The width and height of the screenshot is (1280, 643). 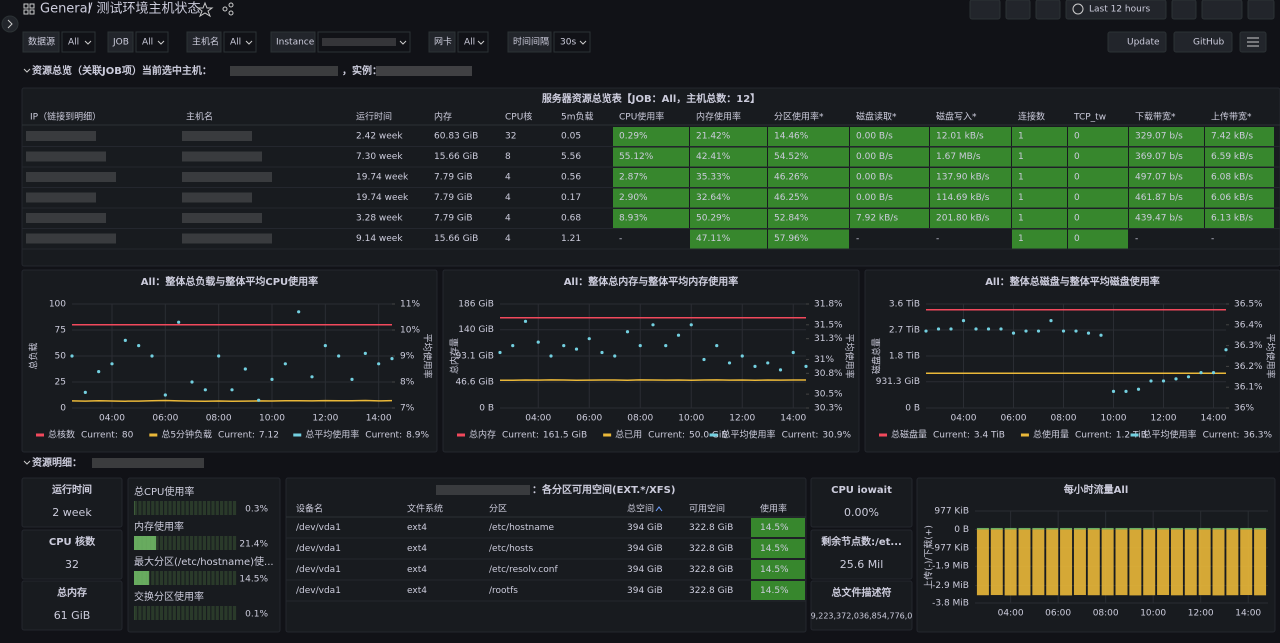 I want to click on variable-label-box, so click(x=293, y=42).